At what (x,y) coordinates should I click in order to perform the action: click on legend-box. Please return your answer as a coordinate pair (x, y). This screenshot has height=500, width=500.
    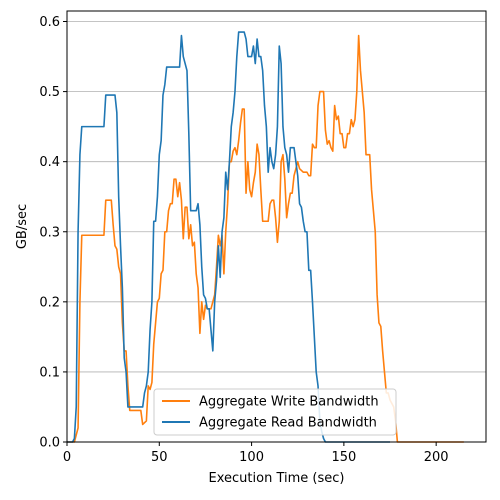
    Looking at the image, I should click on (275, 412).